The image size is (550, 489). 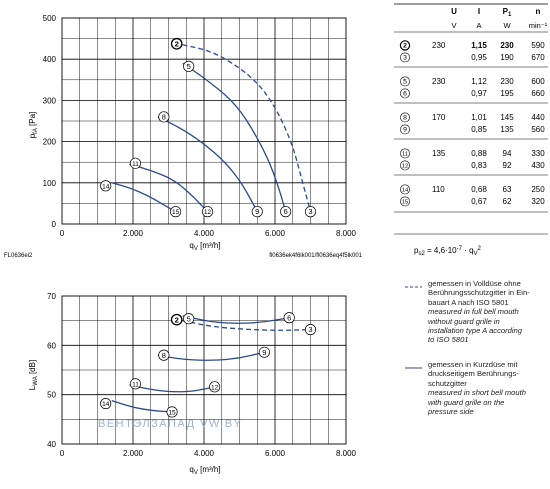 What do you see at coordinates (405, 191) in the screenshot?
I see `spec-row-marker-label: 14` at bounding box center [405, 191].